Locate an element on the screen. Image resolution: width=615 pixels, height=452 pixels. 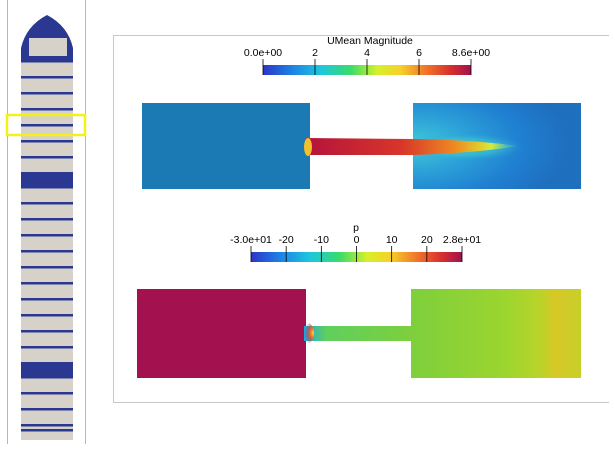
pressure-outlet-chamber is located at coordinates (496, 333).